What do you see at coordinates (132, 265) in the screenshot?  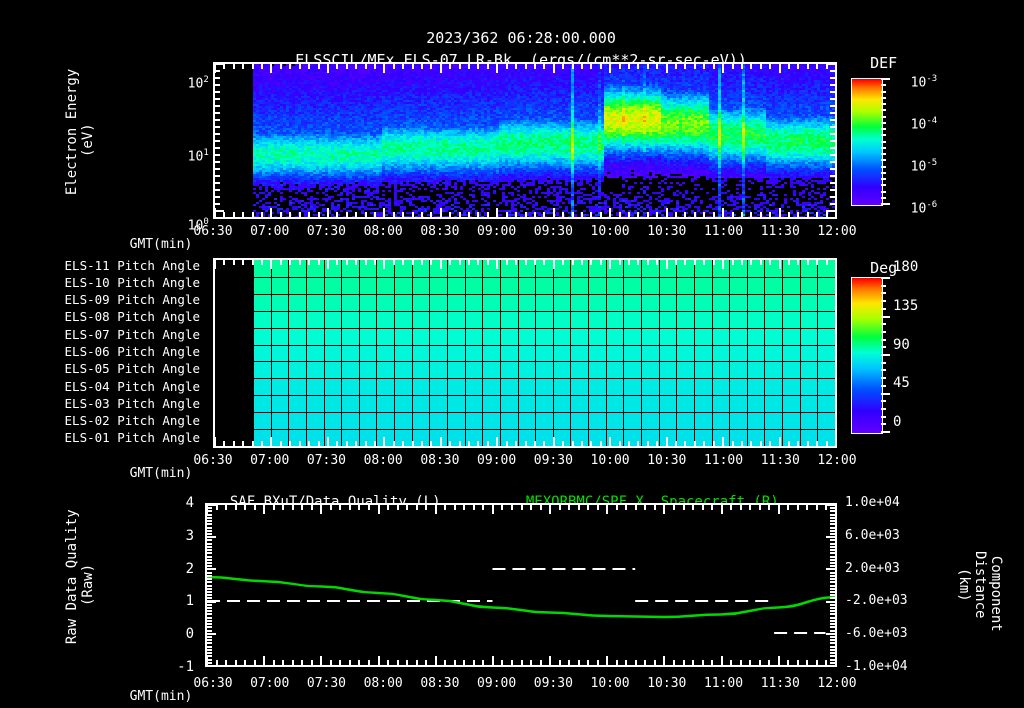 I see `pitch-angle-row-label-0: ELS-11 Pitch Angle` at bounding box center [132, 265].